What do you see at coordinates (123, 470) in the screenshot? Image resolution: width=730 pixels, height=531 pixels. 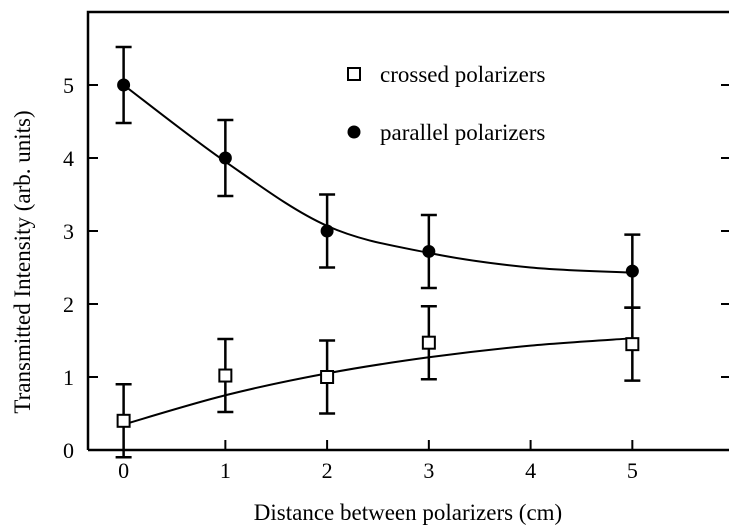 I see `x-tick-label: 0` at bounding box center [123, 470].